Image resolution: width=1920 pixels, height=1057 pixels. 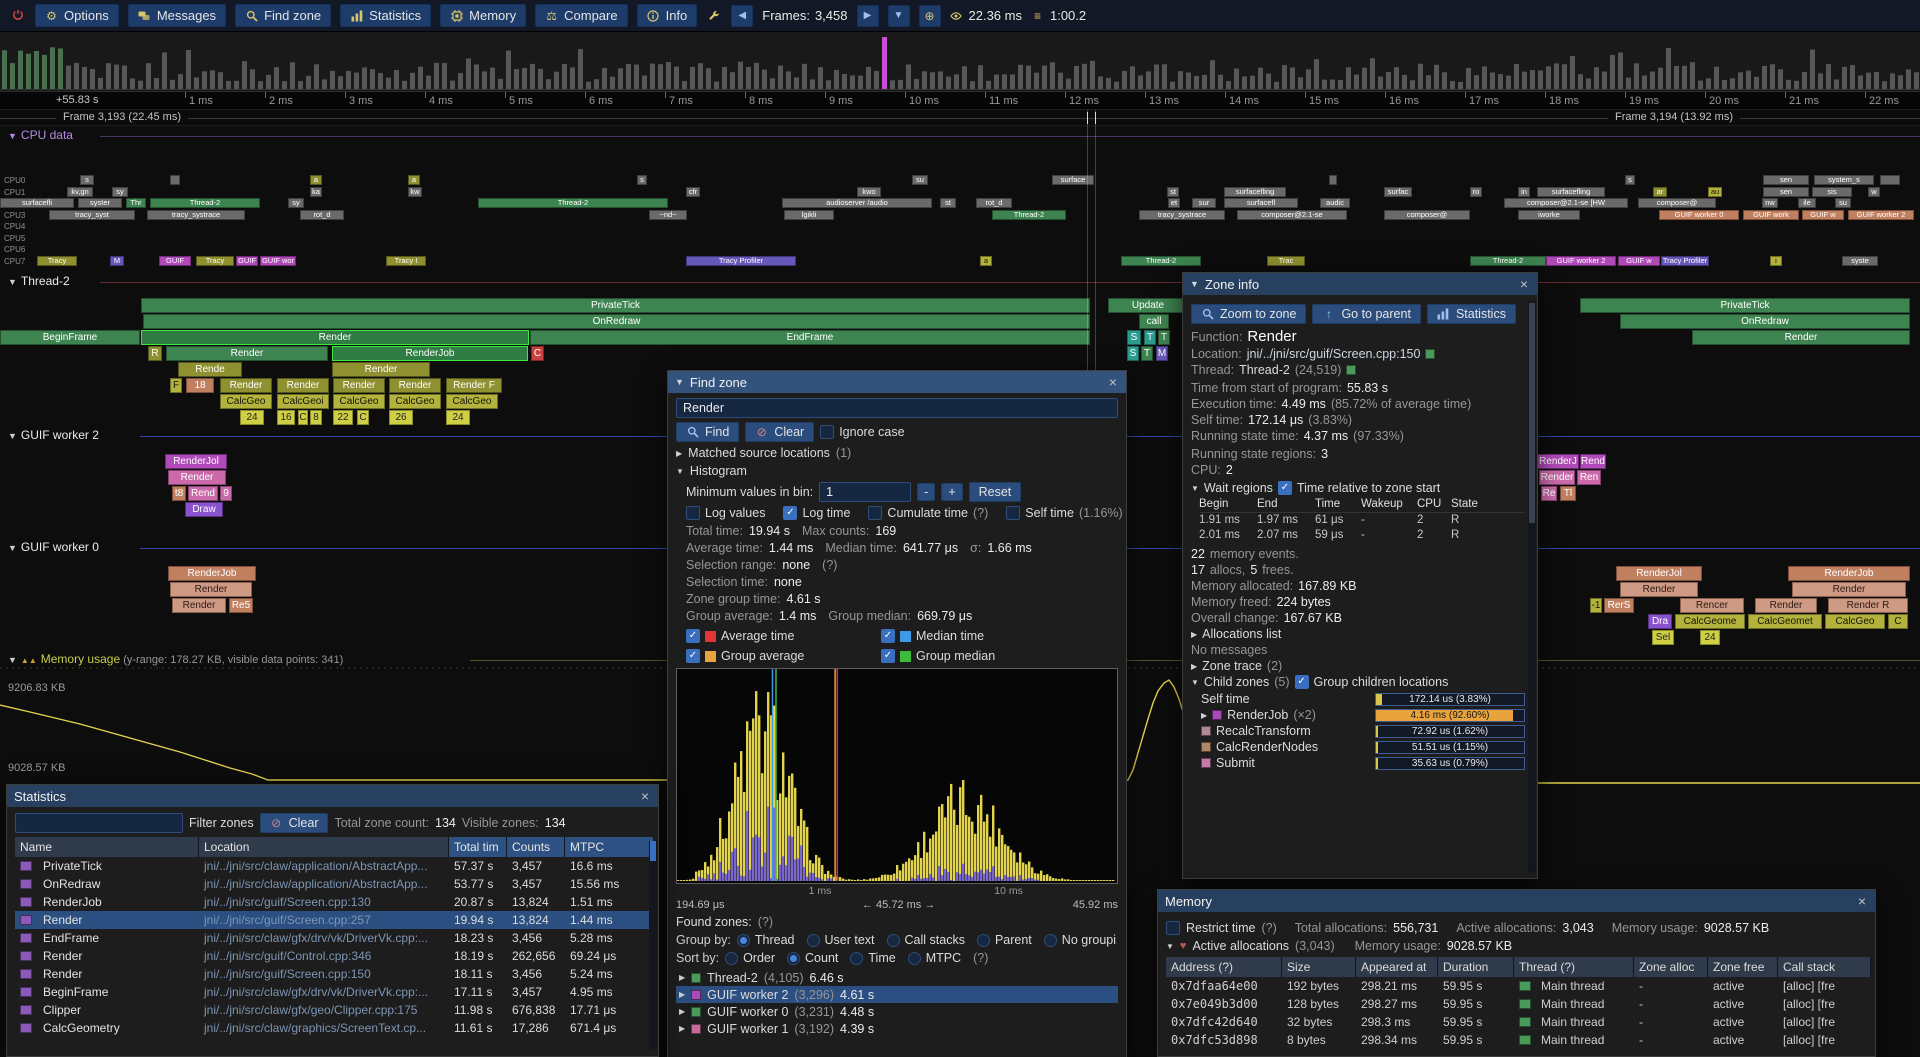 What do you see at coordinates (1301, 682) in the screenshot?
I see `group-children-checkbox` at bounding box center [1301, 682].